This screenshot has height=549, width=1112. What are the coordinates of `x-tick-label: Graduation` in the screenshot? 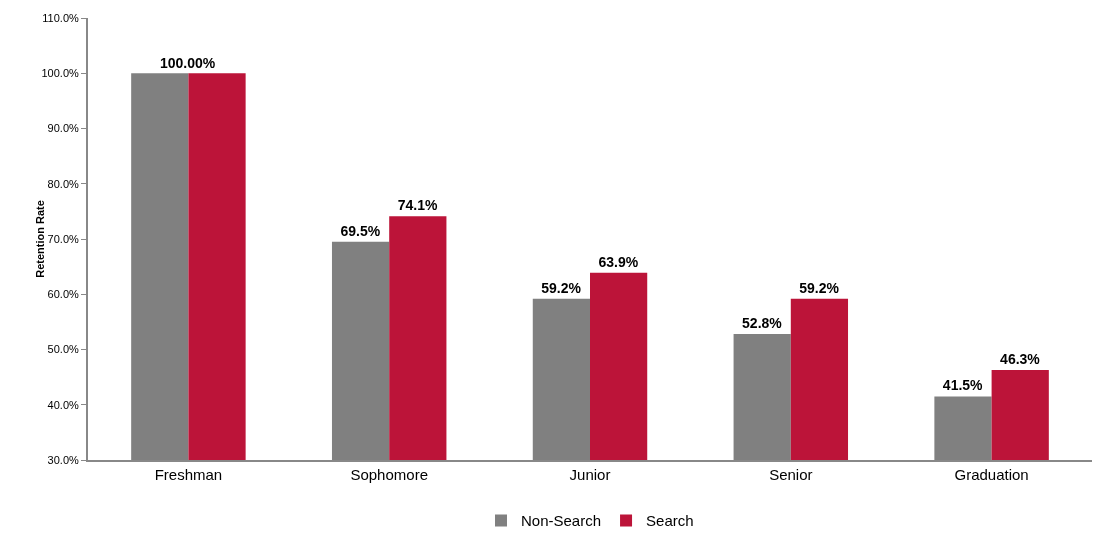 It's located at (991, 474).